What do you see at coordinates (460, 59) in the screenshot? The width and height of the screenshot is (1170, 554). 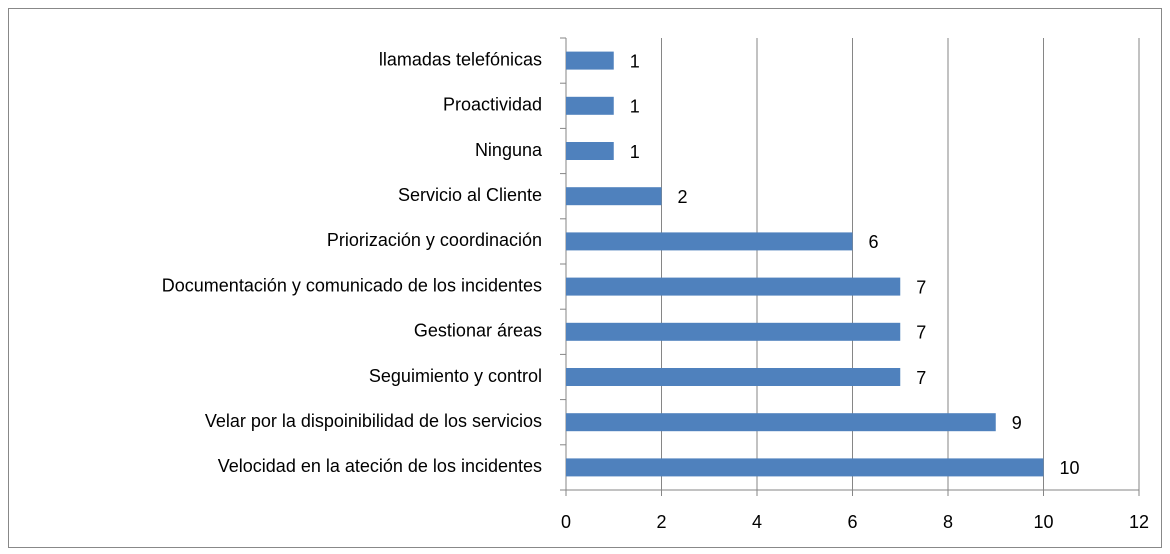 I see `y-tick-label: llamadas telefónicas` at bounding box center [460, 59].